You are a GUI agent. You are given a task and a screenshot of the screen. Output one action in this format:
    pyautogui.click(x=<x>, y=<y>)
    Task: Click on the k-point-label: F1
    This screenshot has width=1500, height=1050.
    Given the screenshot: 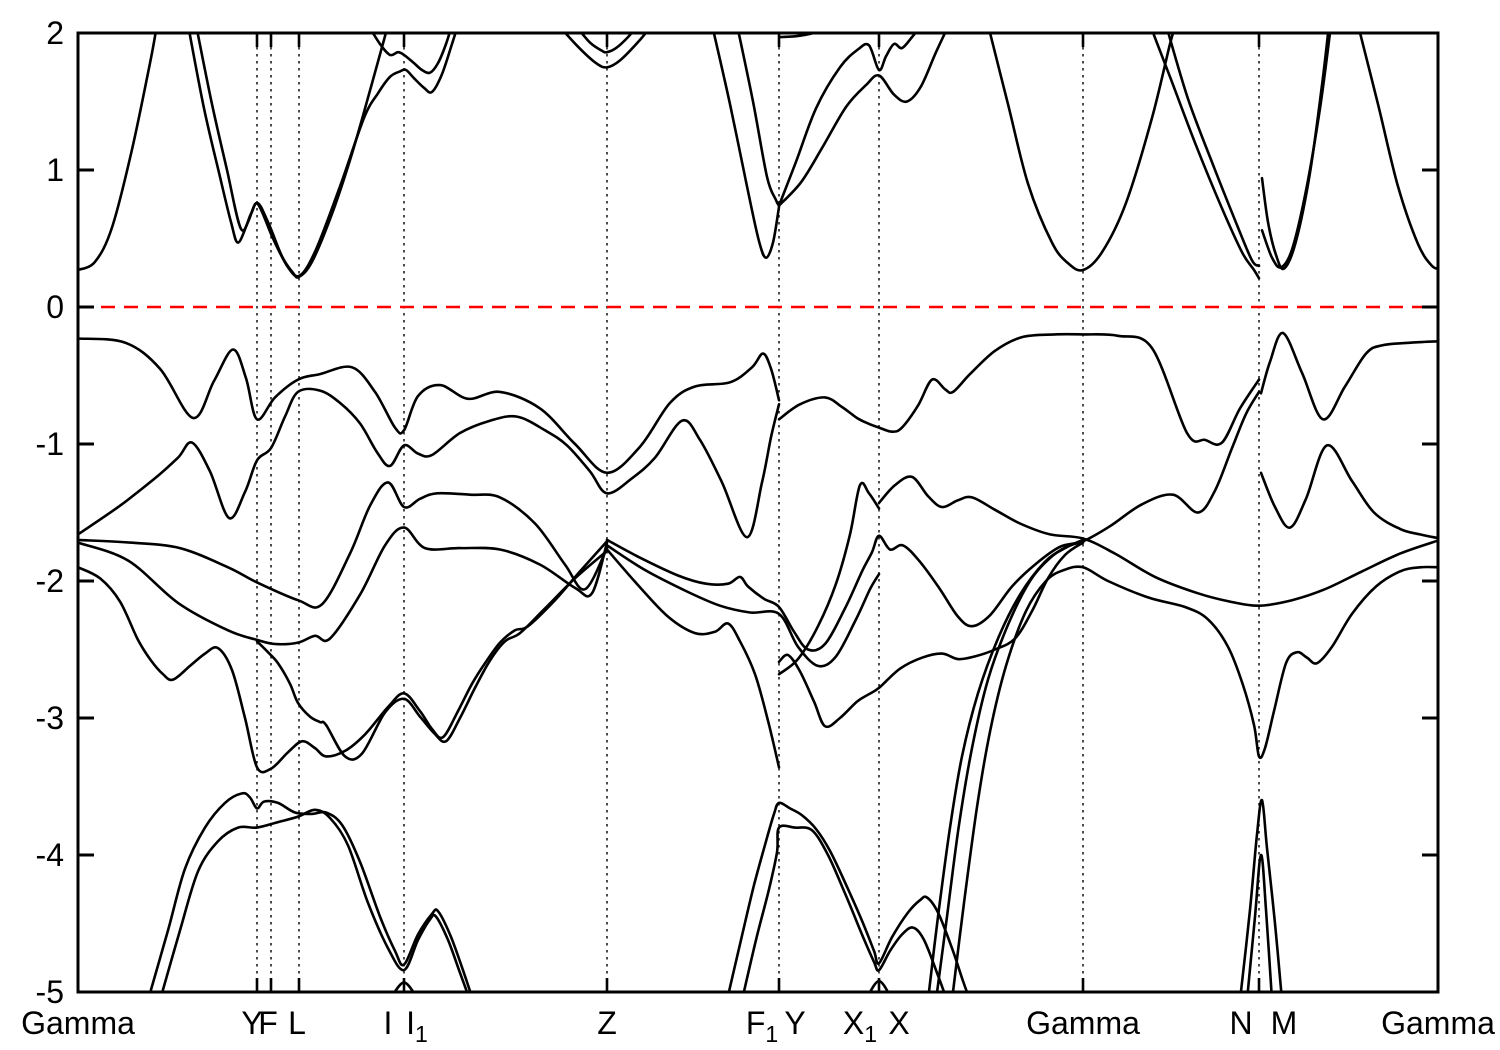 What is the action you would take?
    pyautogui.click(x=762, y=1026)
    